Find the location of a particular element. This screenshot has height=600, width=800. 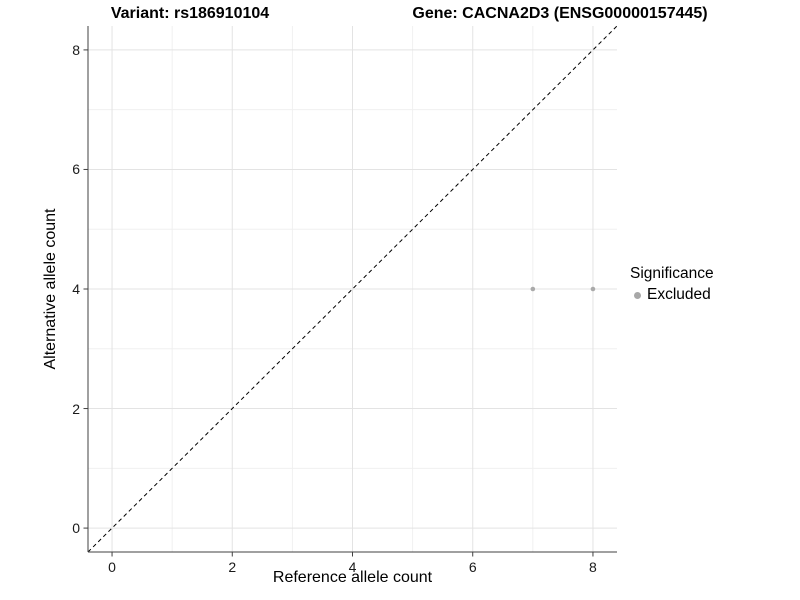

x-tick-label: 0 is located at coordinates (112, 567).